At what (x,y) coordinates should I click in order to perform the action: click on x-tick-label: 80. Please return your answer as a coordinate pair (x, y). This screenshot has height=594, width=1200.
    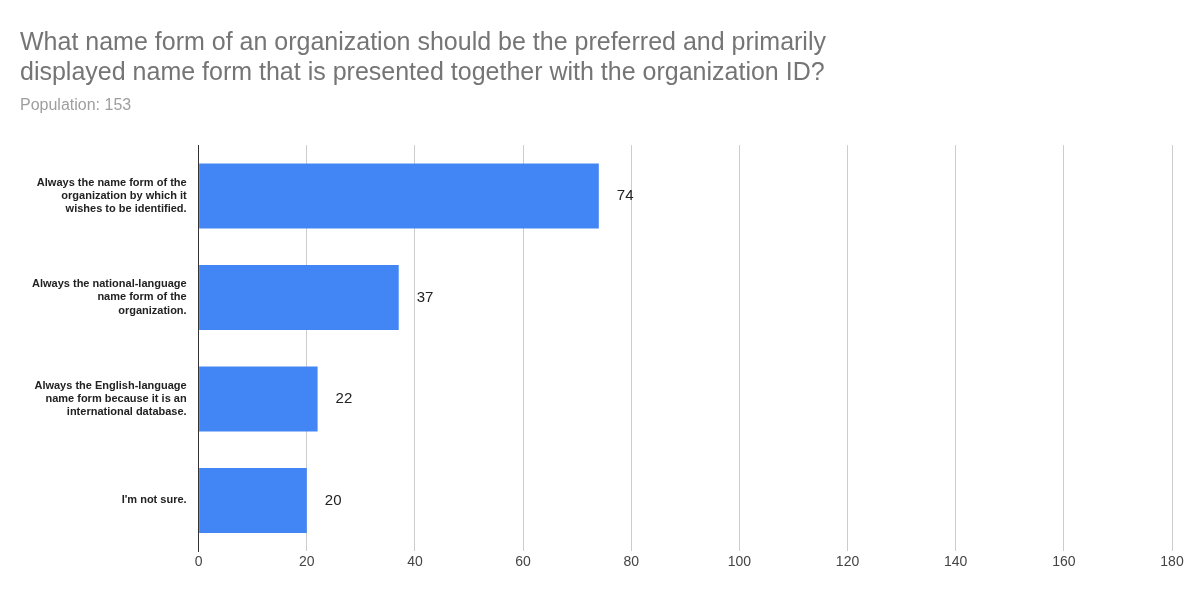
    Looking at the image, I should click on (631, 561).